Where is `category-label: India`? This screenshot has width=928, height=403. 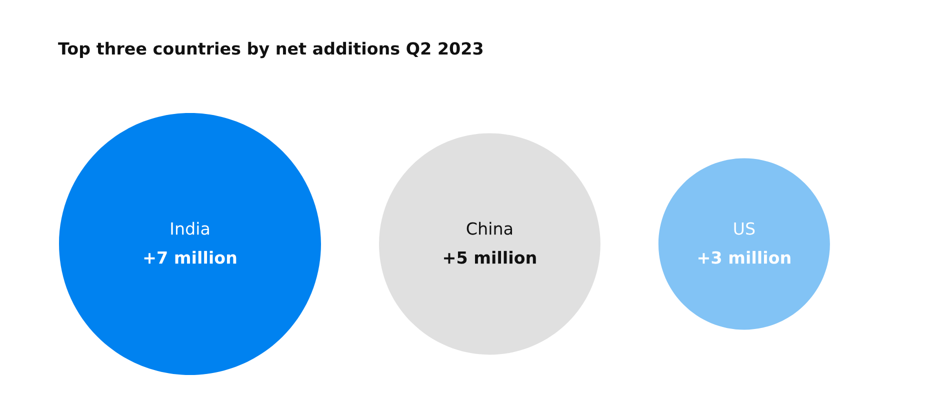
category-label: India is located at coordinates (190, 228).